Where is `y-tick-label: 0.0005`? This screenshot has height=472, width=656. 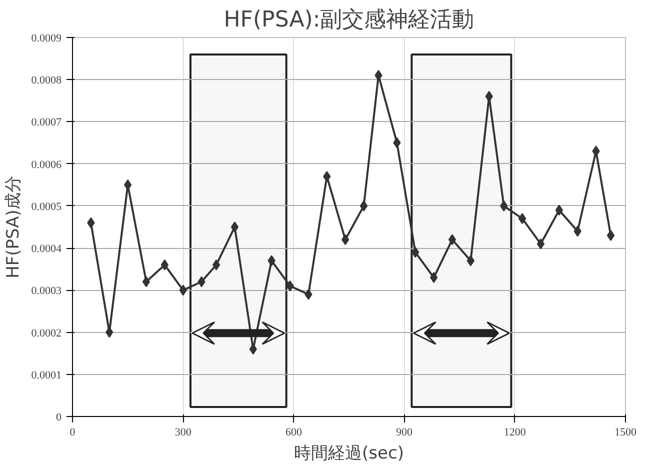
y-tick-label: 0.0005 is located at coordinates (46, 206).